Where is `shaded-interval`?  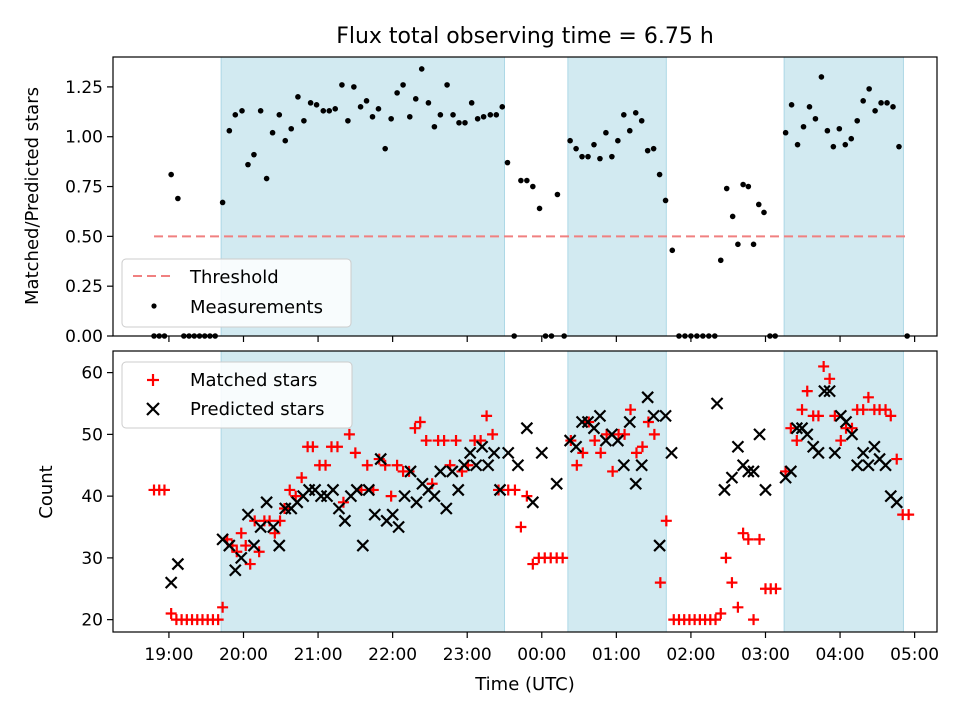
shaded-interval is located at coordinates (617, 491).